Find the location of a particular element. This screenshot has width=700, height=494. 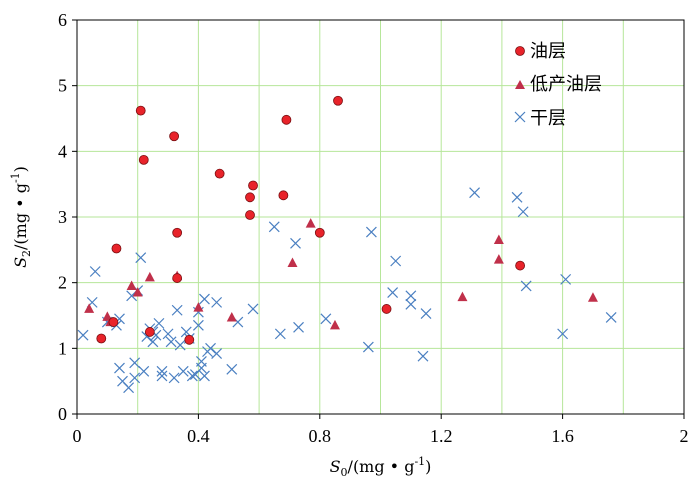

legend-x-marker is located at coordinates (520, 117).